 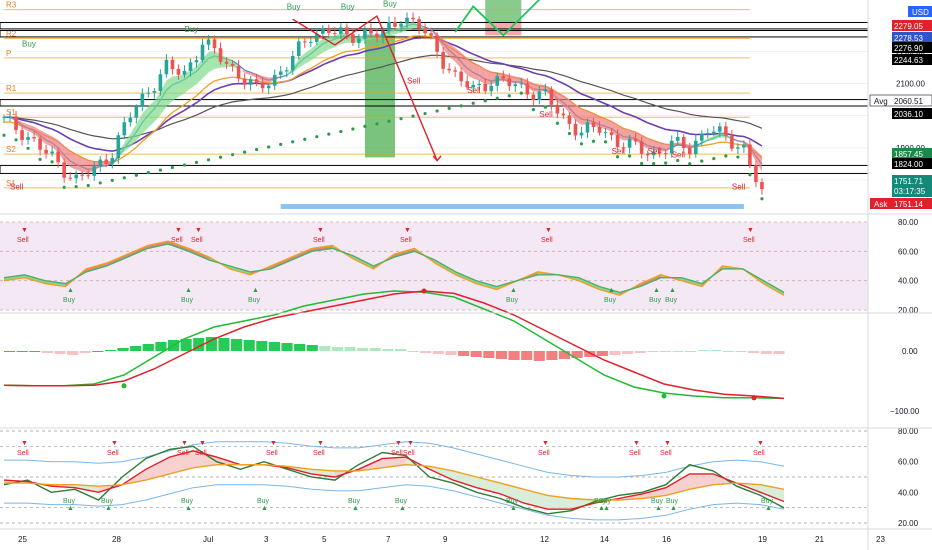 I want to click on projection-down-line, so click(x=365, y=87).